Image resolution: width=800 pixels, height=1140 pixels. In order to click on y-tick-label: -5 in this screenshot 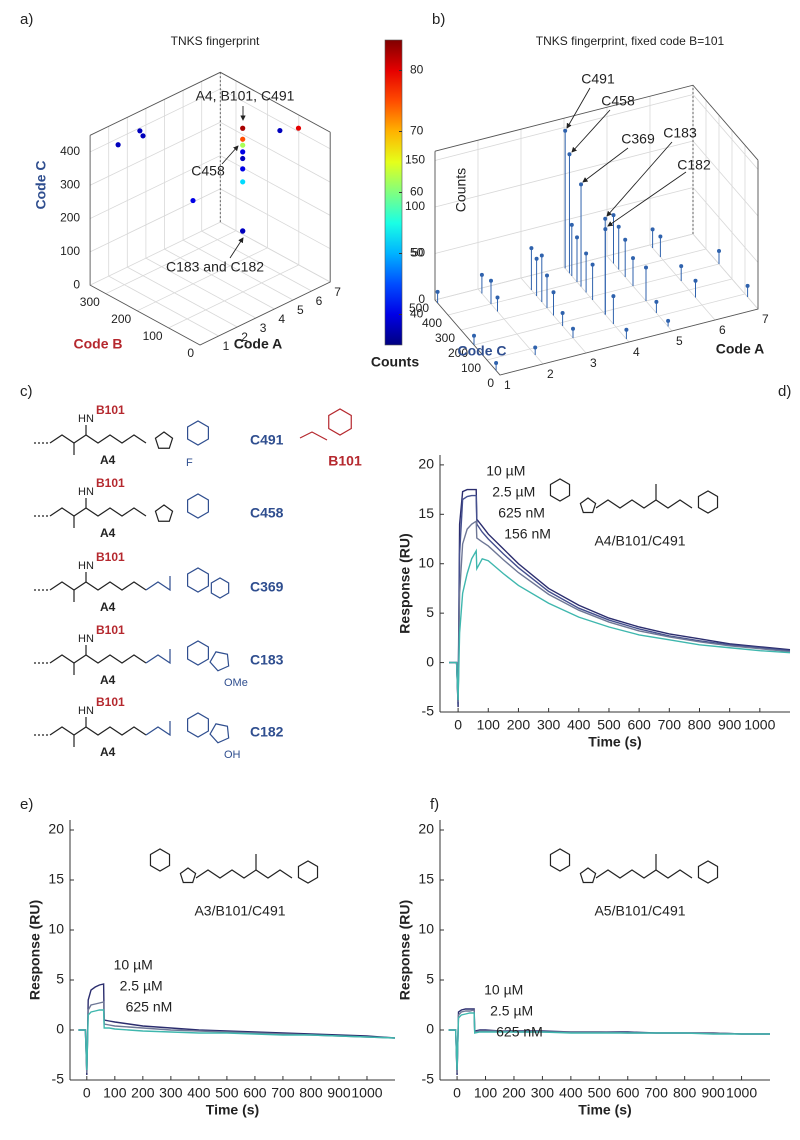, I will do `click(428, 711)`.